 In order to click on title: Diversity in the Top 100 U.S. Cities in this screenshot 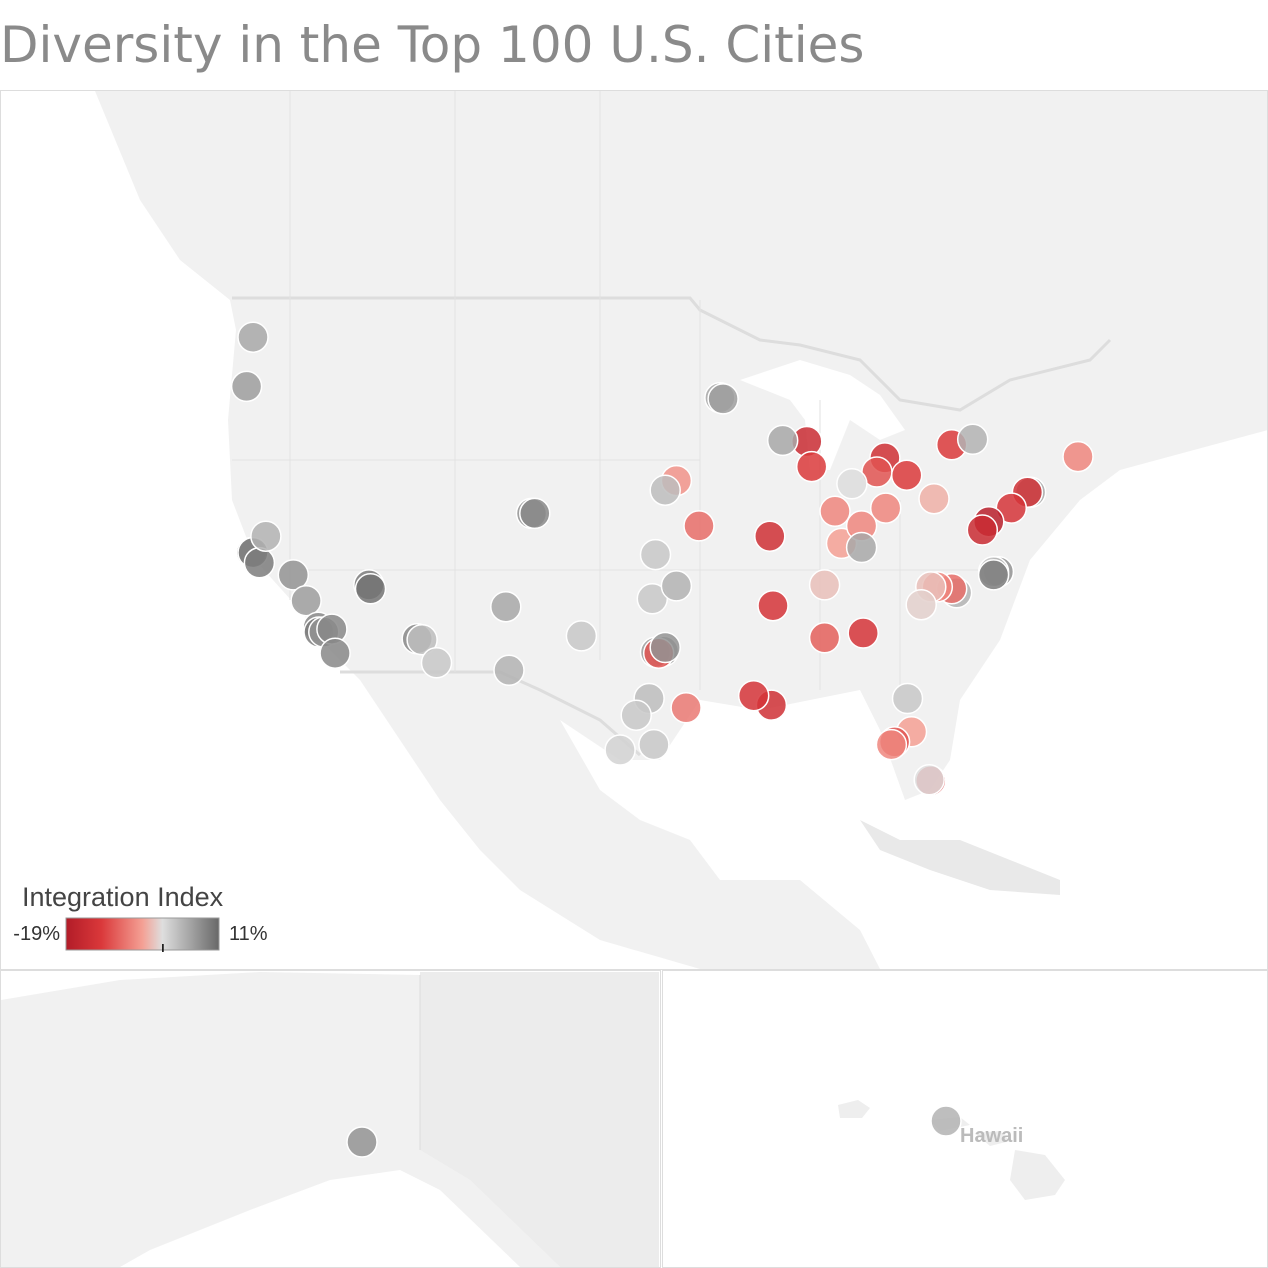, I will do `click(432, 45)`.